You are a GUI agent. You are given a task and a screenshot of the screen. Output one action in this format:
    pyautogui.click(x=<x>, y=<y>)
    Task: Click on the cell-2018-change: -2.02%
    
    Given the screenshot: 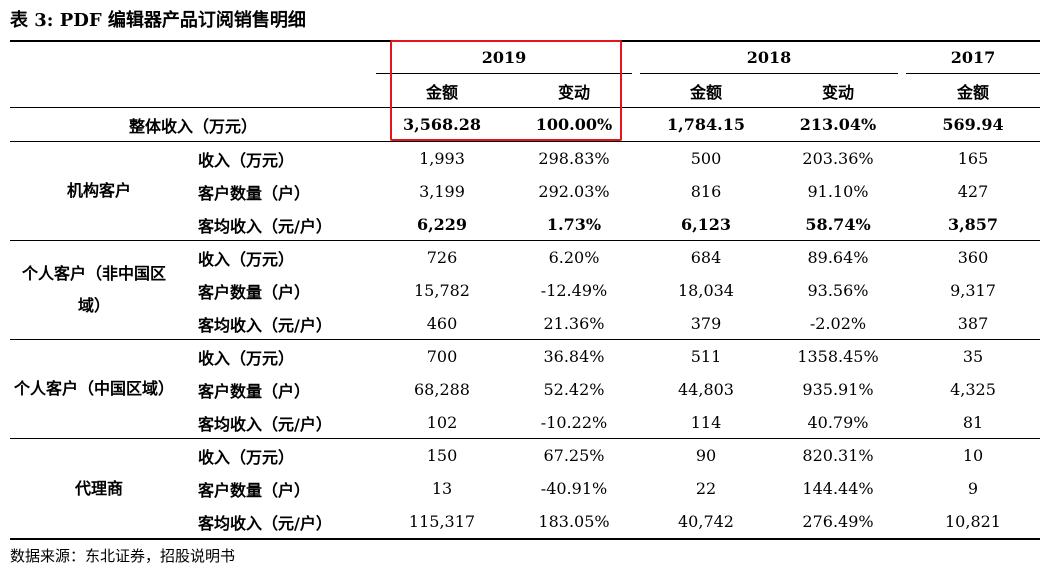 What is the action you would take?
    pyautogui.click(x=838, y=323)
    